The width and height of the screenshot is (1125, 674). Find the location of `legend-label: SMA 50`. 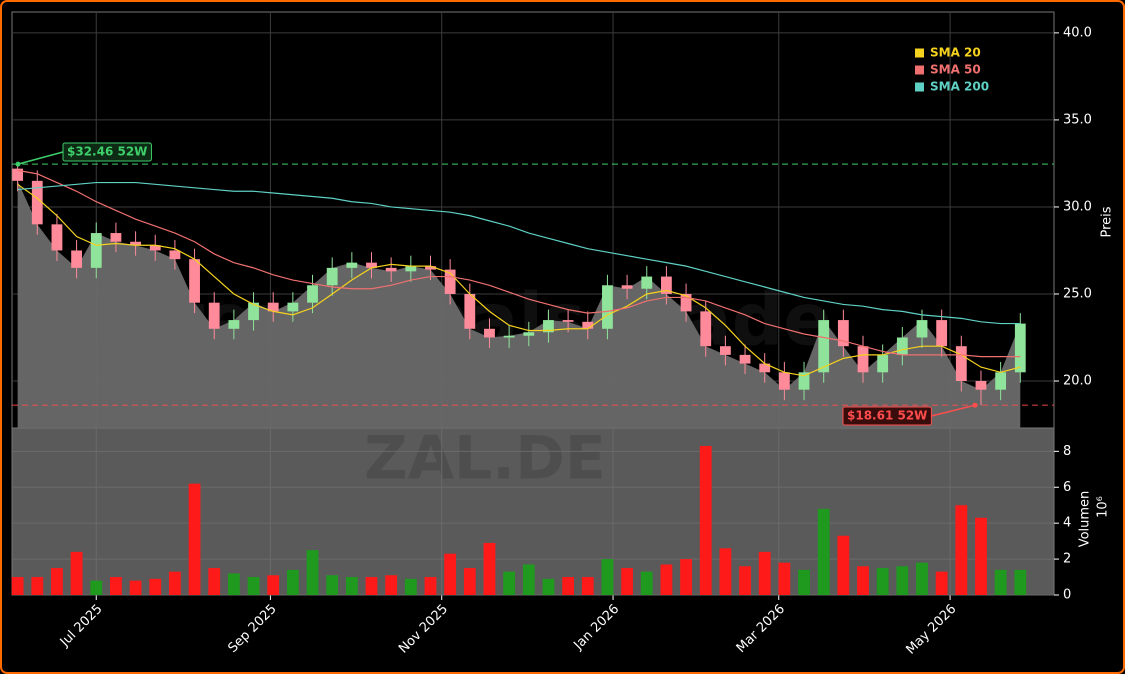

legend-label: SMA 50 is located at coordinates (955, 70).